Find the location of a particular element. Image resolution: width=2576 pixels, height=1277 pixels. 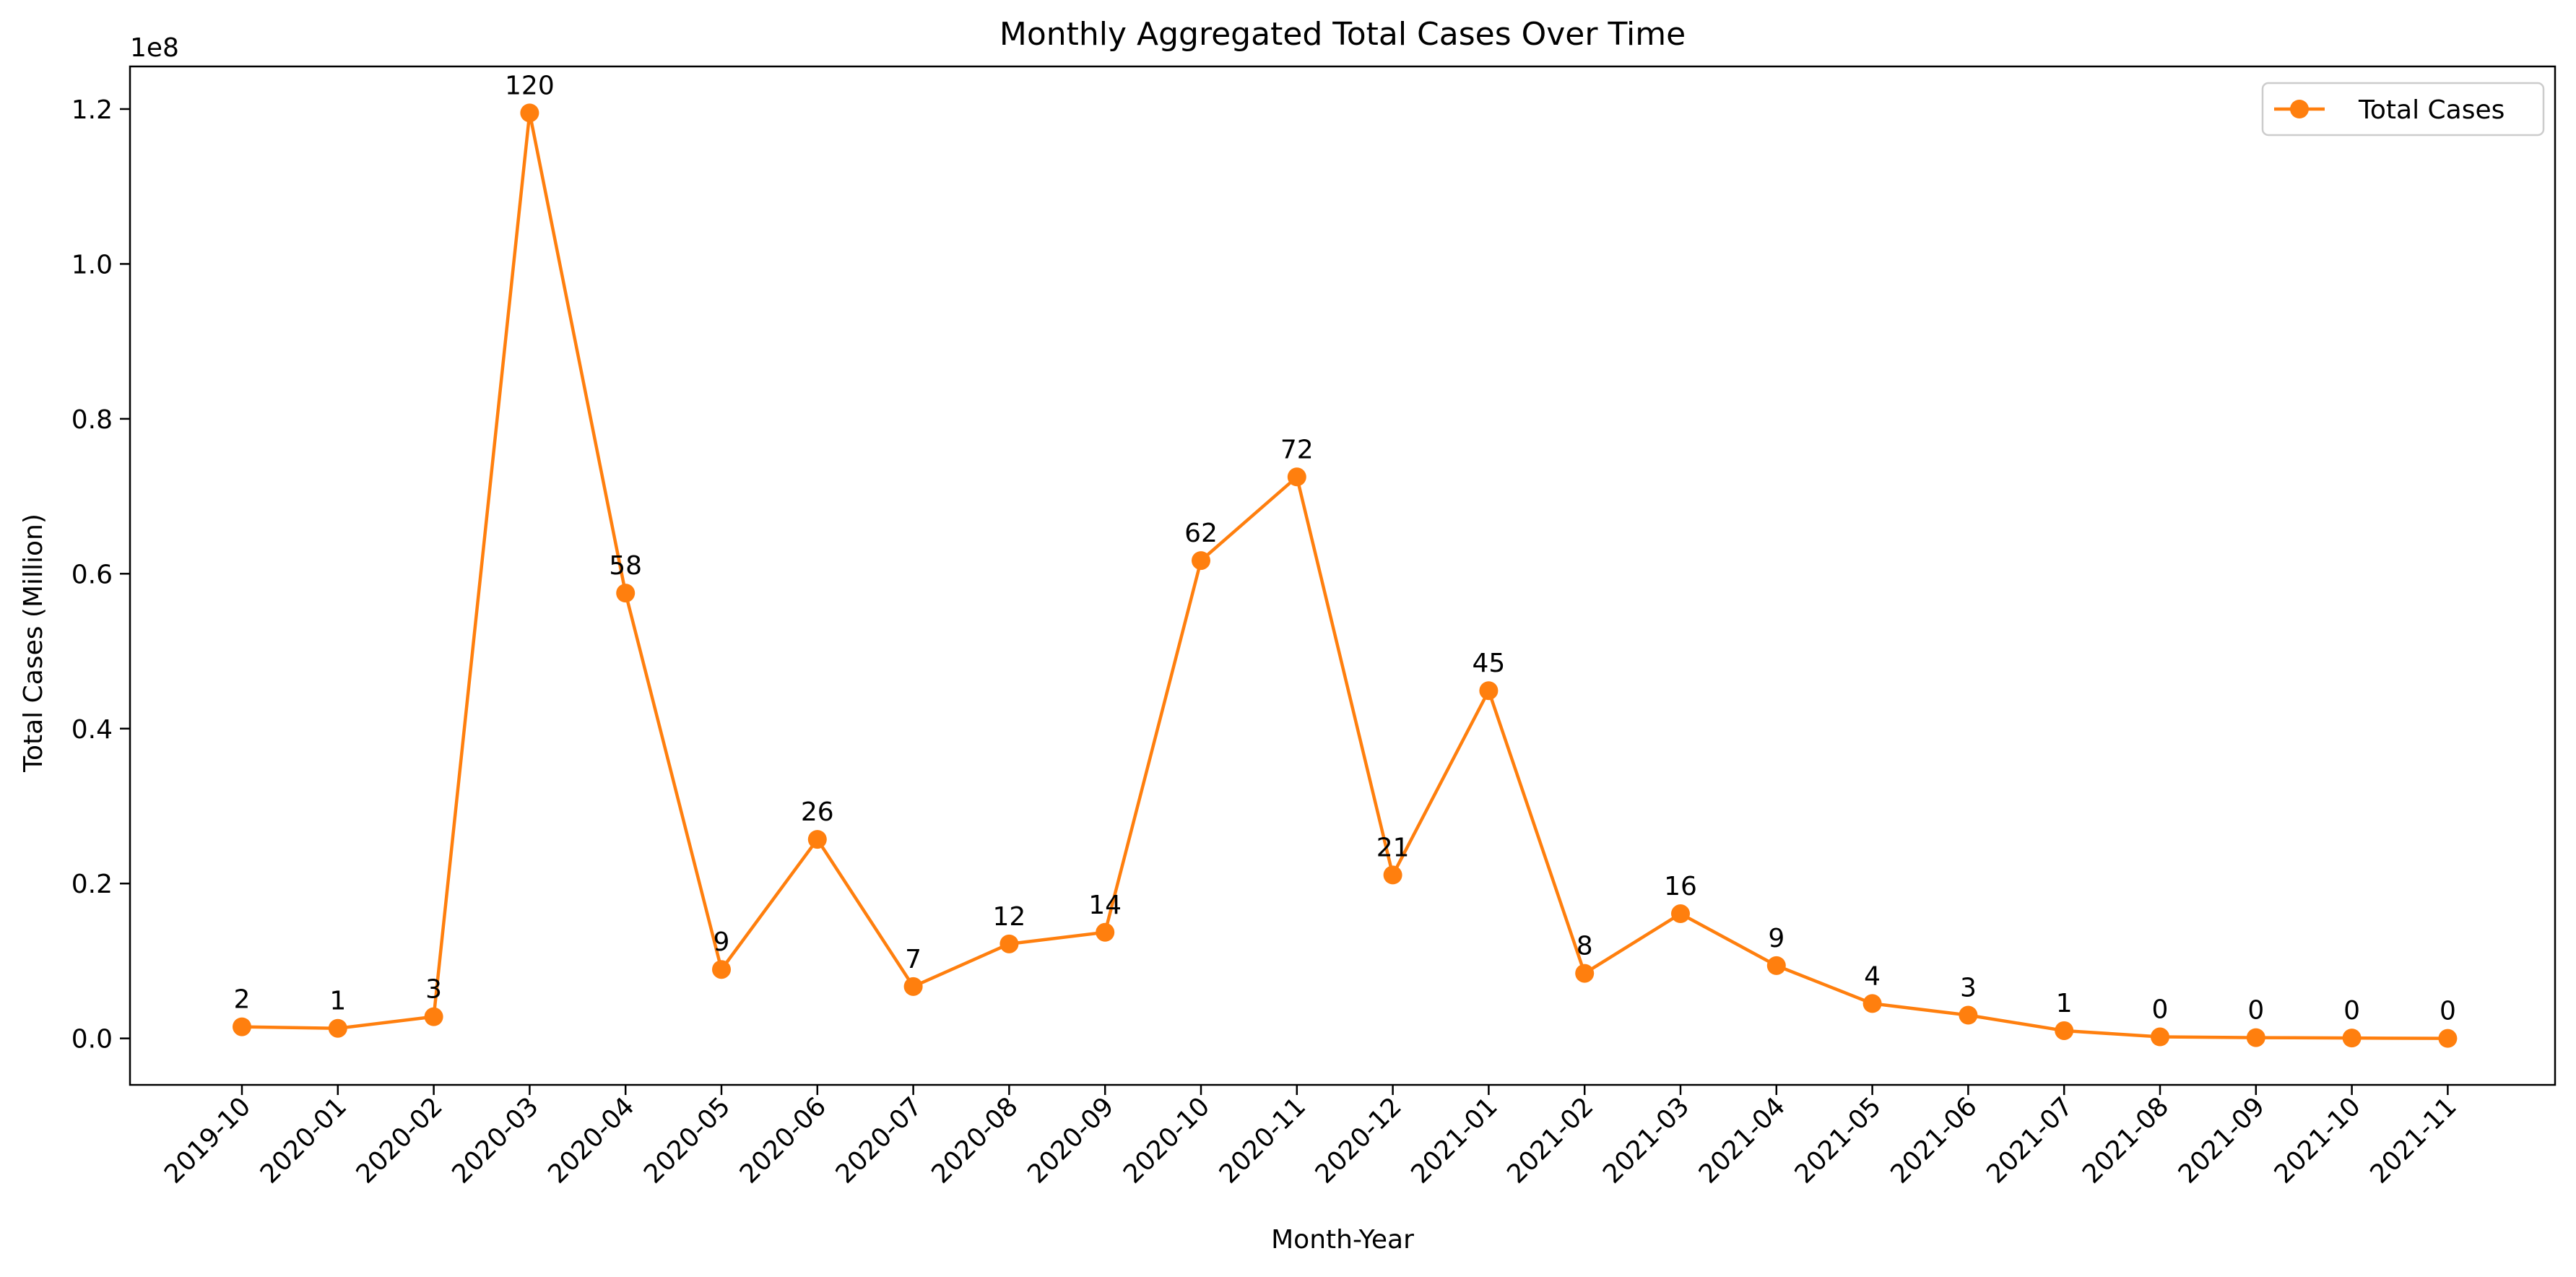

chart-title: Monthly Aggregated Total Cases Over Time is located at coordinates (1342, 34).